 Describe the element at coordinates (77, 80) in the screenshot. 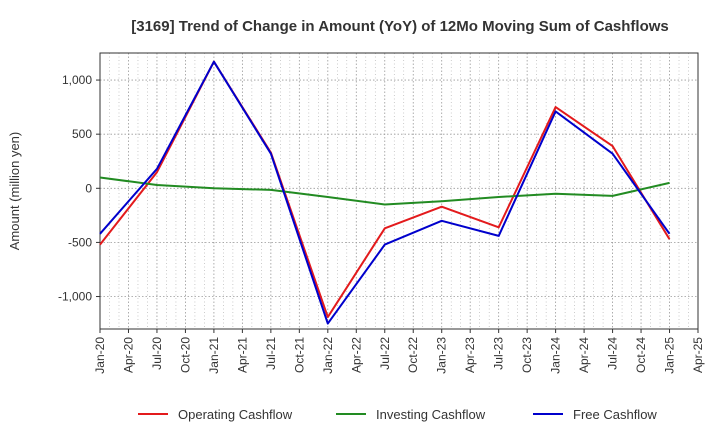

I see `y-tick-label: 1,000` at that location.